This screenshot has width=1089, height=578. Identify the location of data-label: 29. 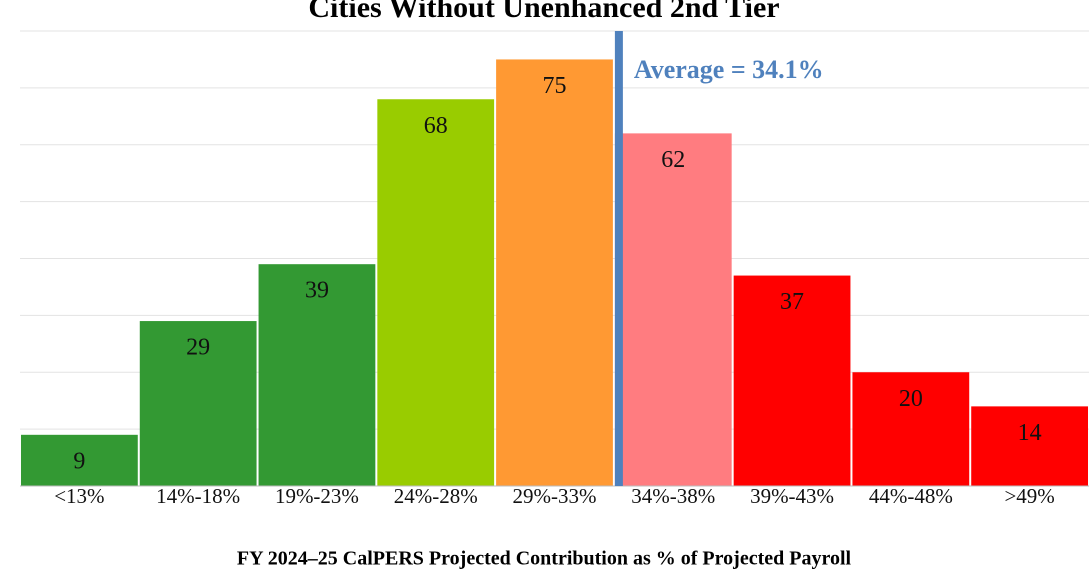
(198, 348).